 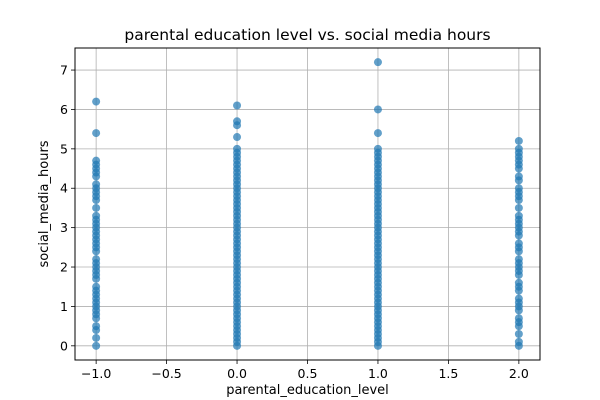 I want to click on x-tick-label: 0.0, so click(x=237, y=373).